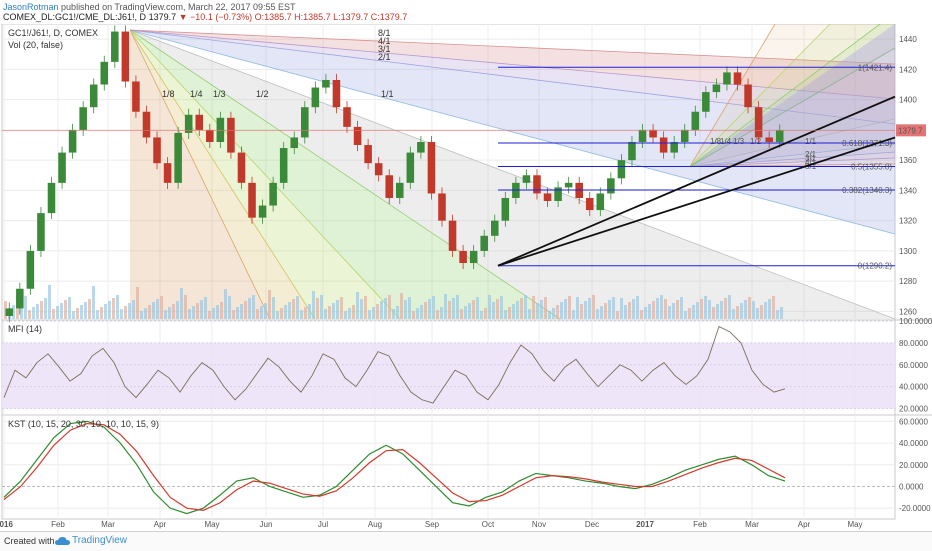  Describe the element at coordinates (908, 281) in the screenshot. I see `y-tick-label: 1280` at that location.